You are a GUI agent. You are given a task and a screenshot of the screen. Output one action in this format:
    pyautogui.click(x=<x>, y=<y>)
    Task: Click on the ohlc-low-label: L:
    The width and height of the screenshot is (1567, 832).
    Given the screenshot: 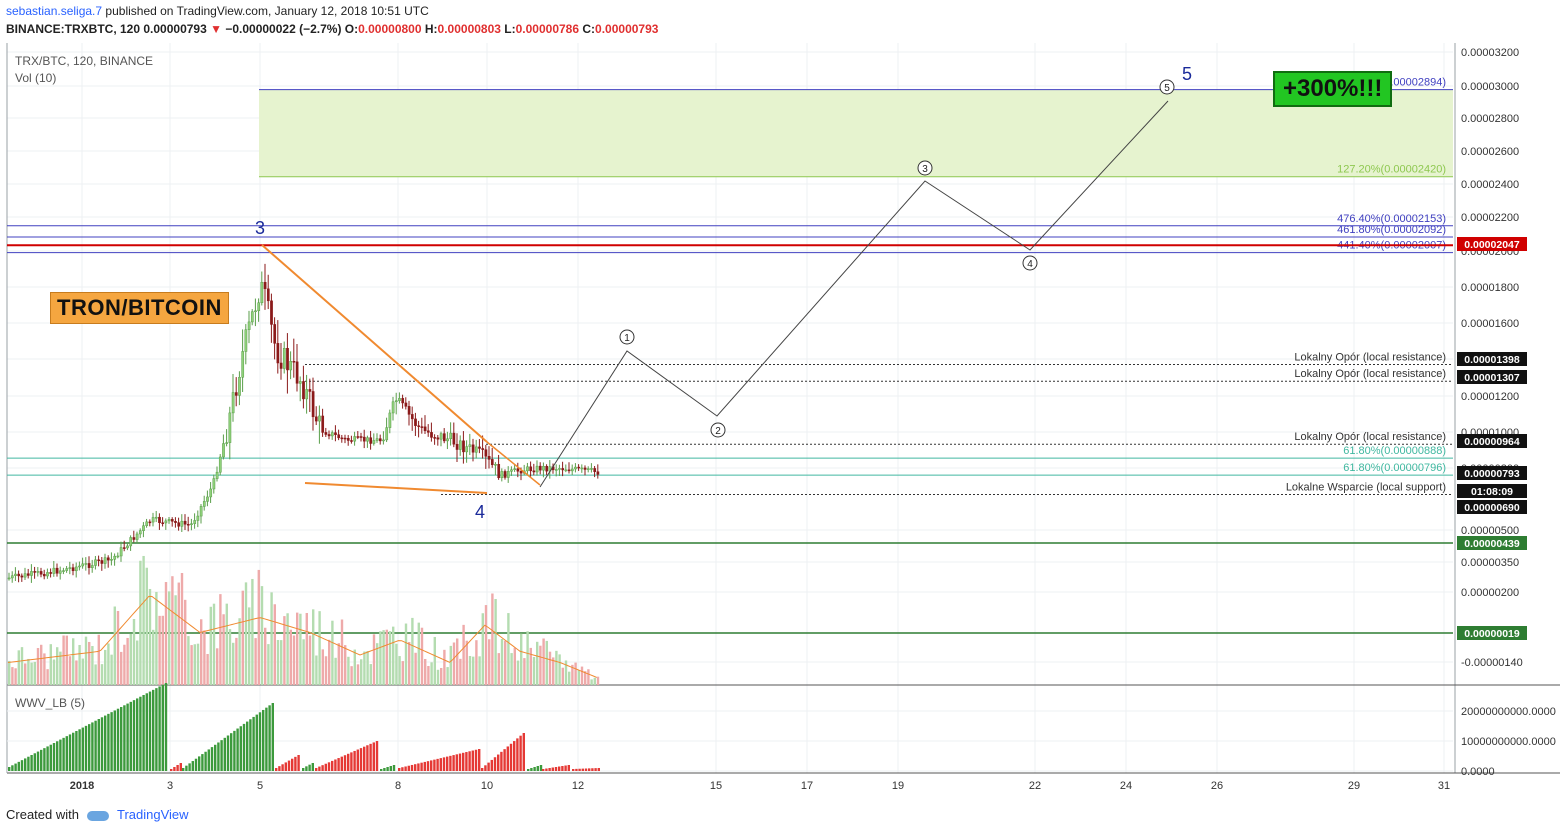 What is the action you would take?
    pyautogui.click(x=510, y=29)
    